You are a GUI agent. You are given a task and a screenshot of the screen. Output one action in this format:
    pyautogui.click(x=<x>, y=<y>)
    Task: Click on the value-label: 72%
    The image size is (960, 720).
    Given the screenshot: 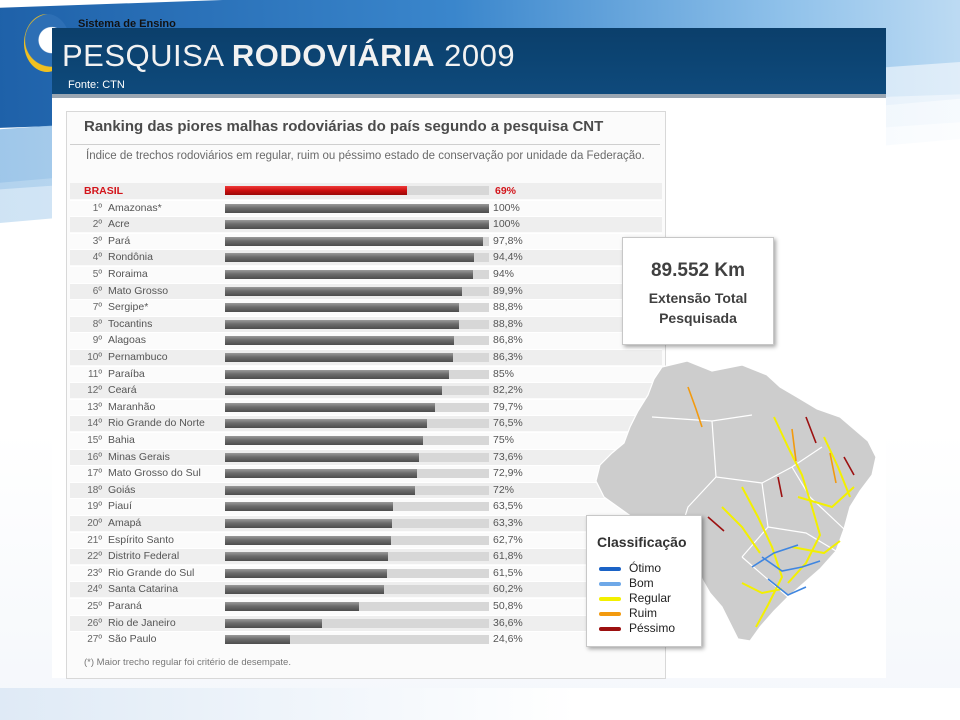 What is the action you would take?
    pyautogui.click(x=504, y=489)
    